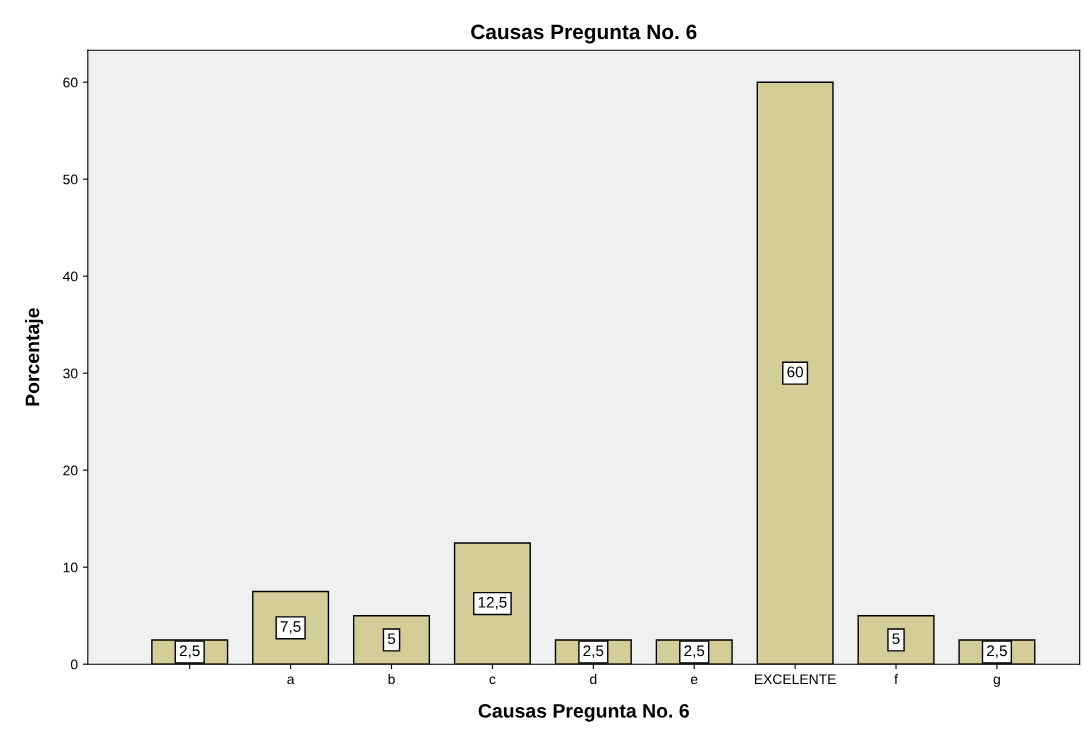 The width and height of the screenshot is (1084, 738). Describe the element at coordinates (70, 179) in the screenshot. I see `y-tick-label: 50` at that location.